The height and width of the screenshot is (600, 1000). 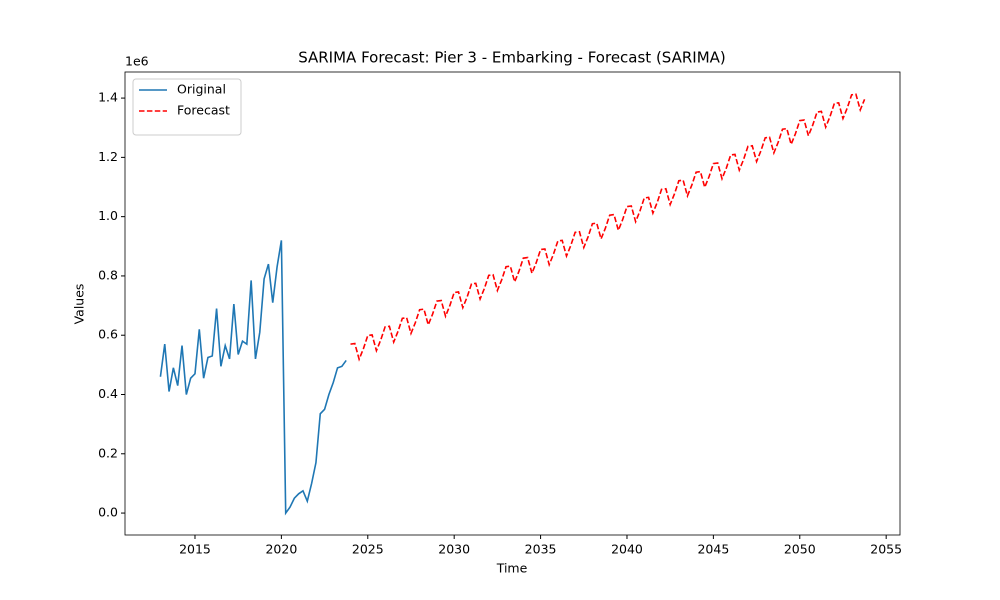 What do you see at coordinates (713, 549) in the screenshot?
I see `x-tick-label: 2045` at bounding box center [713, 549].